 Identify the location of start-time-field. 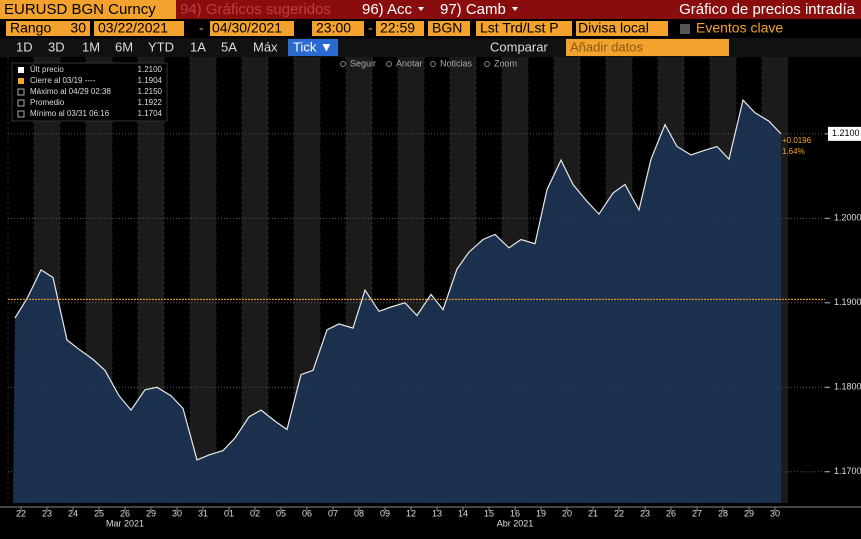
(338, 28).